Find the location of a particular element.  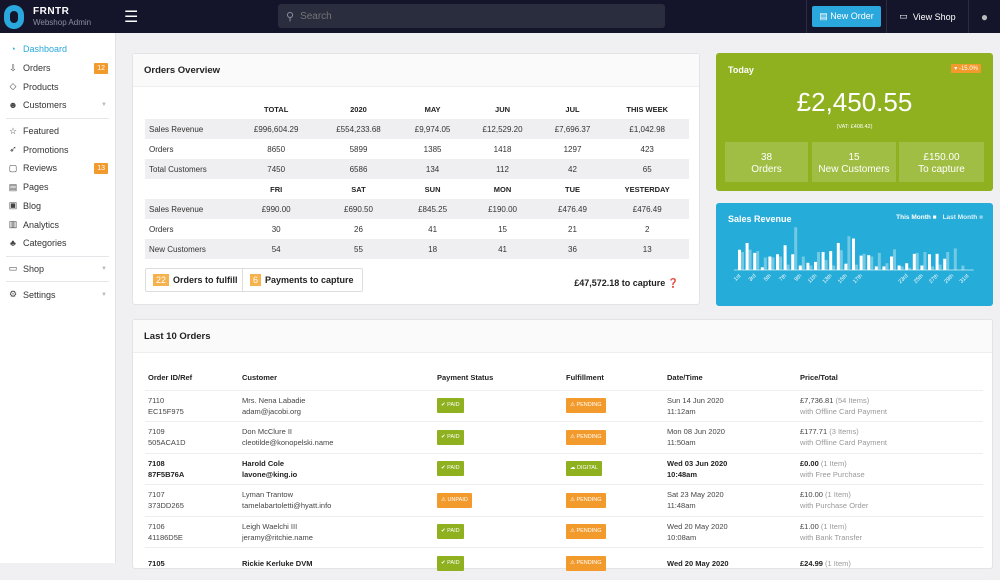

customer-email: tamelabartoletti@hyatt.info is located at coordinates (287, 506).